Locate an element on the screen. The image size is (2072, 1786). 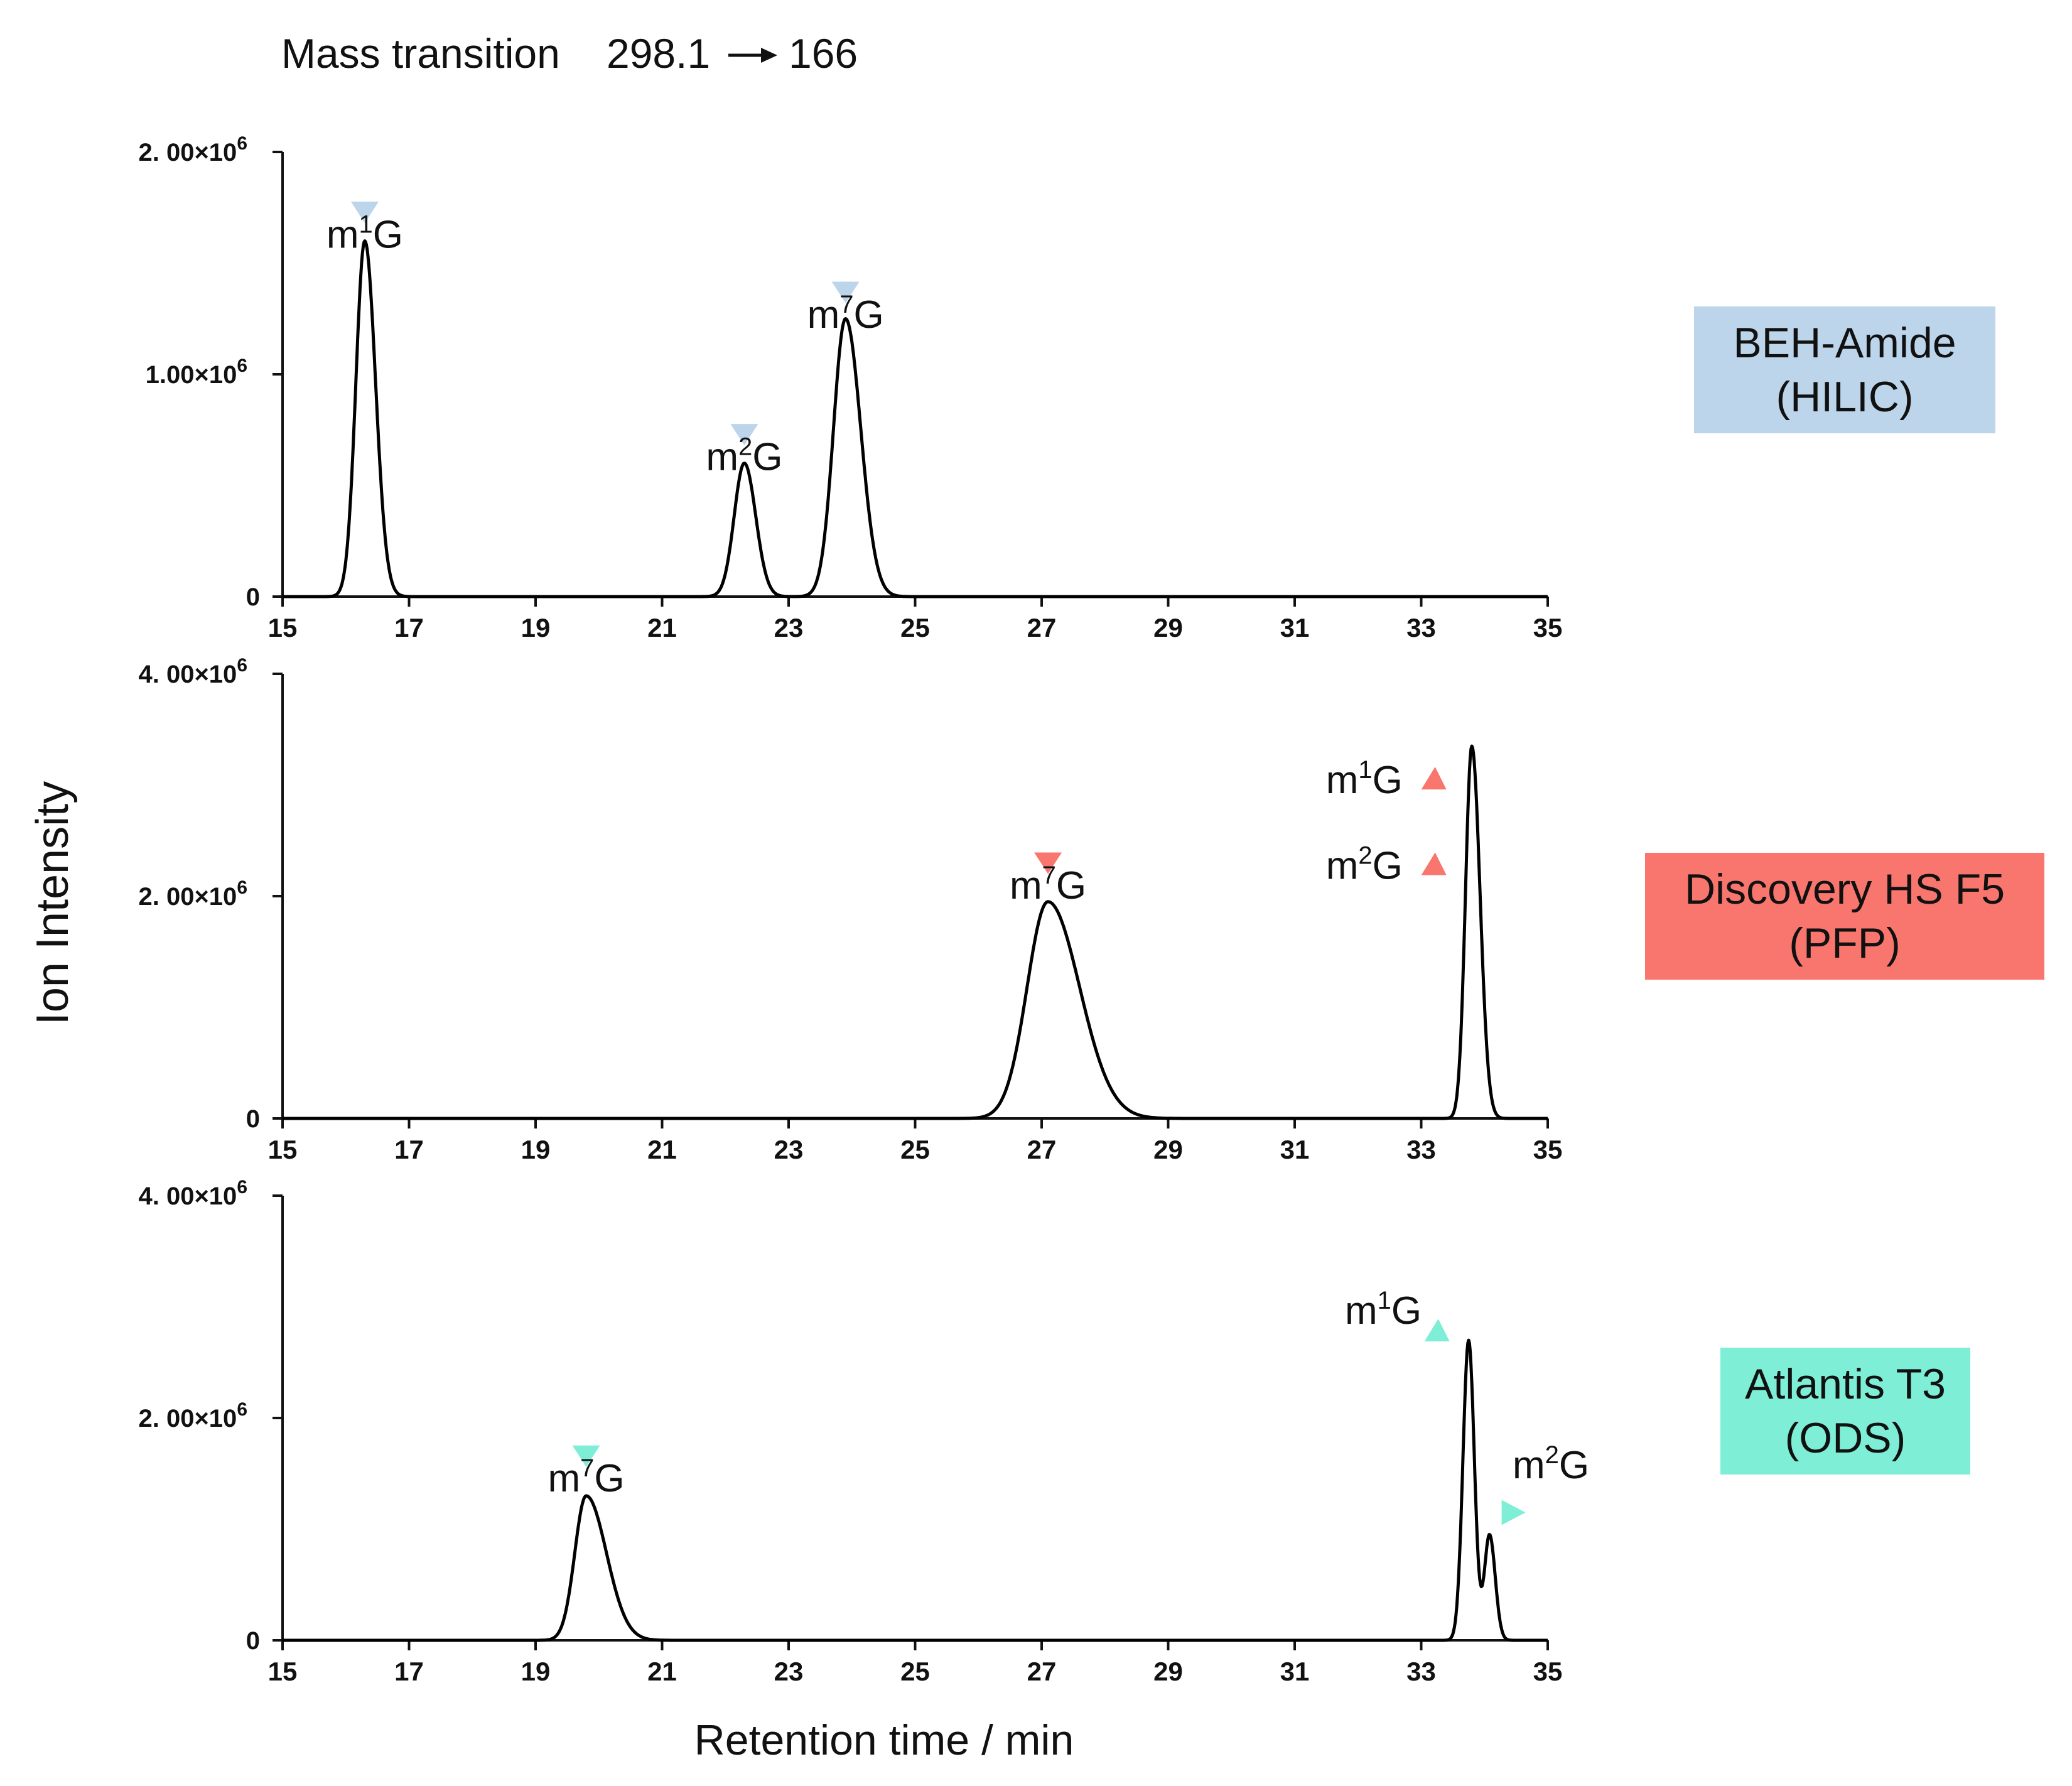
header-precursor-mass: 298.1 is located at coordinates (658, 53).